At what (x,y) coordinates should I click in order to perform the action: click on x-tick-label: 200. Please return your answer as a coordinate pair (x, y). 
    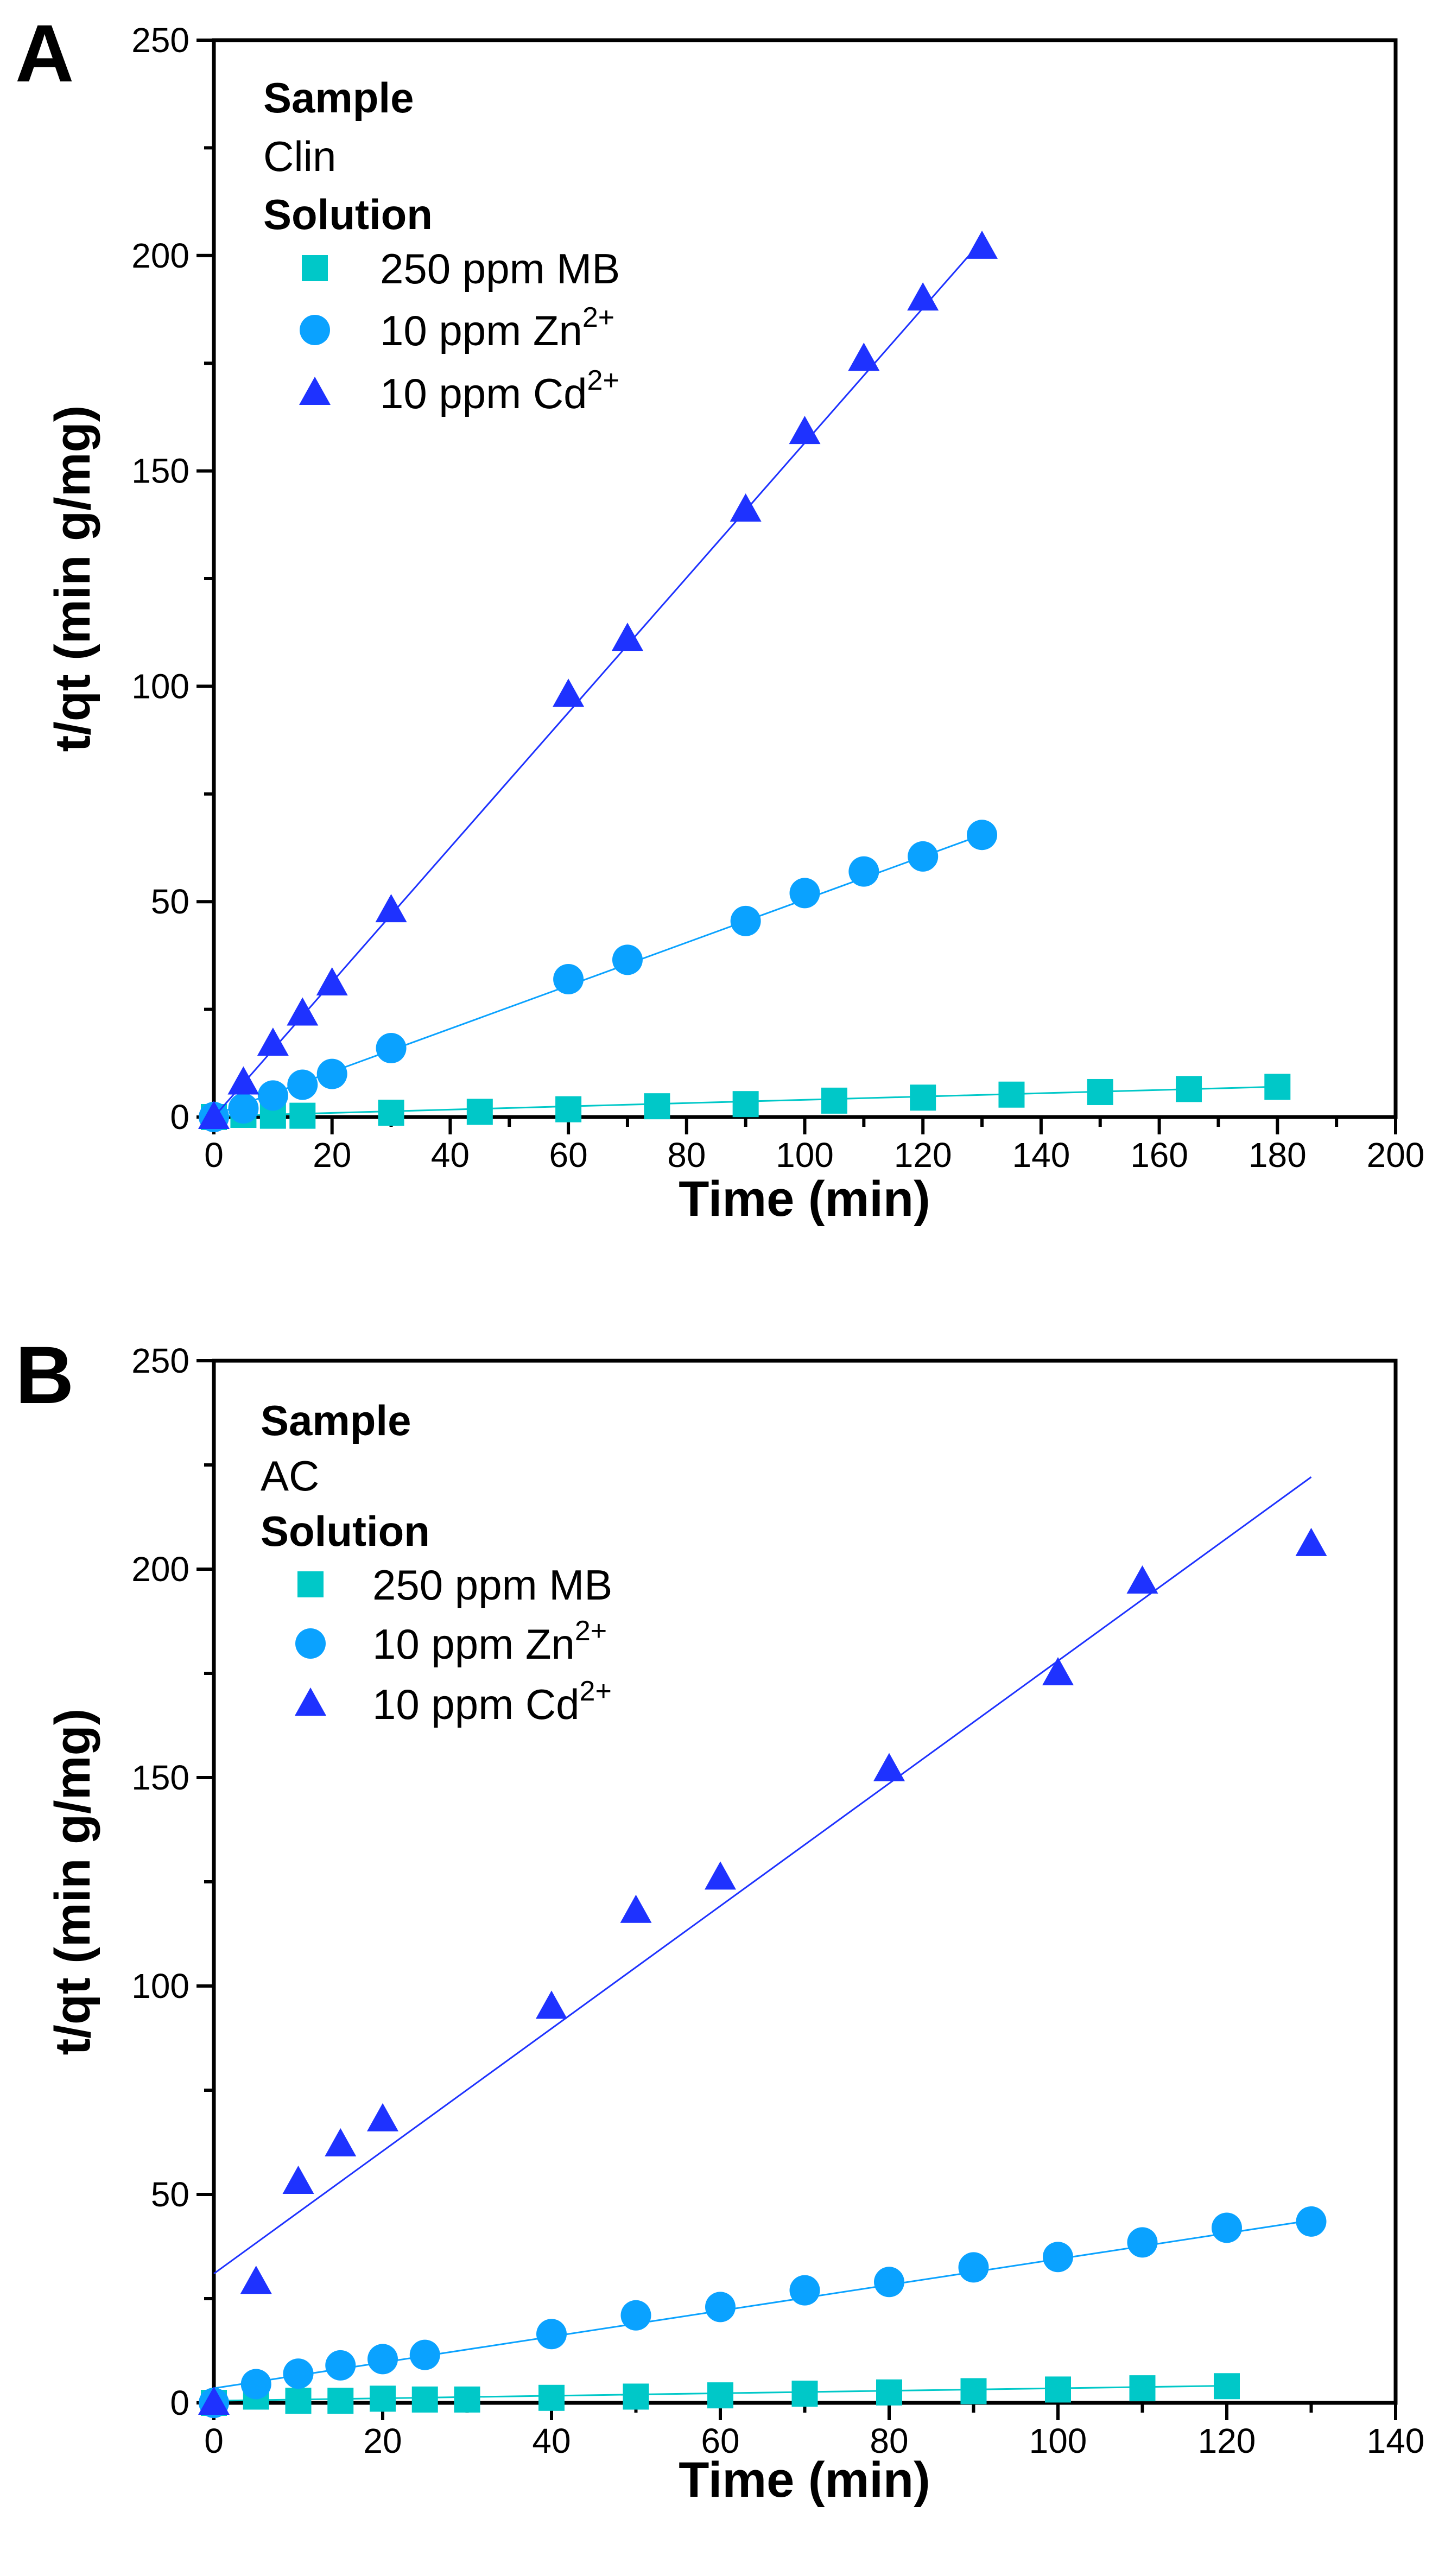
    Looking at the image, I should click on (1396, 1155).